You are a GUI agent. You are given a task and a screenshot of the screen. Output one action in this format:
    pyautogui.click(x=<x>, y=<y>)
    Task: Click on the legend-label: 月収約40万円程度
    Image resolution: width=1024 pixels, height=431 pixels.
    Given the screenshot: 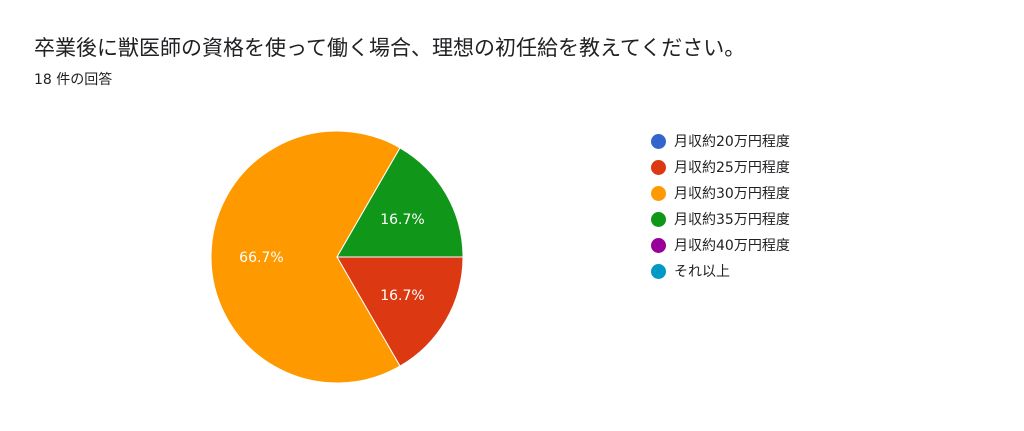 What is the action you would take?
    pyautogui.click(x=732, y=246)
    